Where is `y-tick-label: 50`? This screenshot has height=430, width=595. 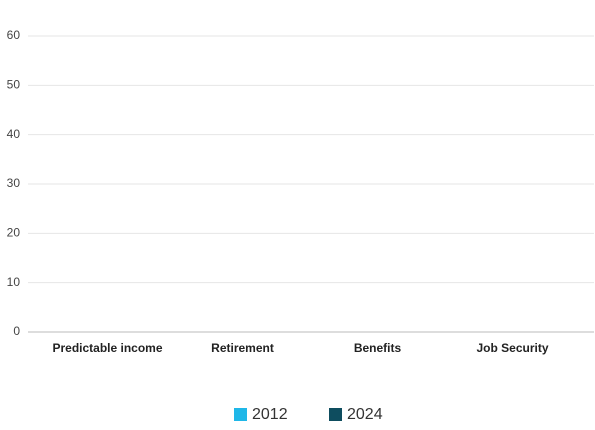
y-tick-label: 50 is located at coordinates (14, 85).